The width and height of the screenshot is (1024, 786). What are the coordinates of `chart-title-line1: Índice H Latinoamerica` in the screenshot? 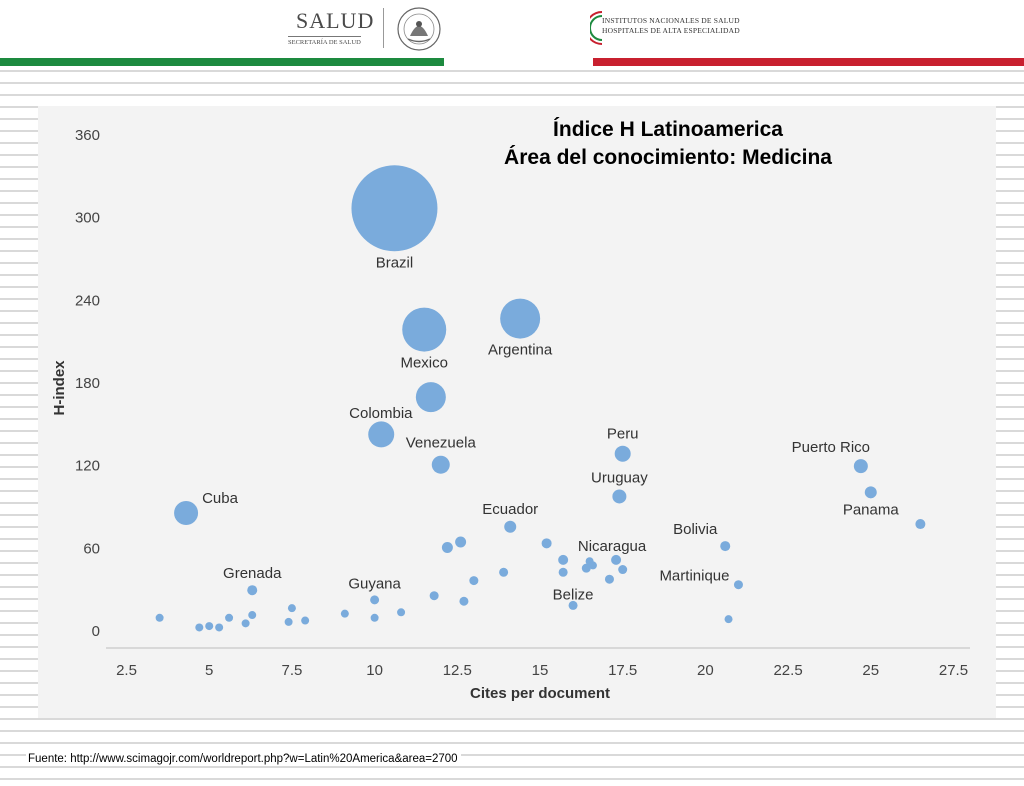 It's located at (668, 129).